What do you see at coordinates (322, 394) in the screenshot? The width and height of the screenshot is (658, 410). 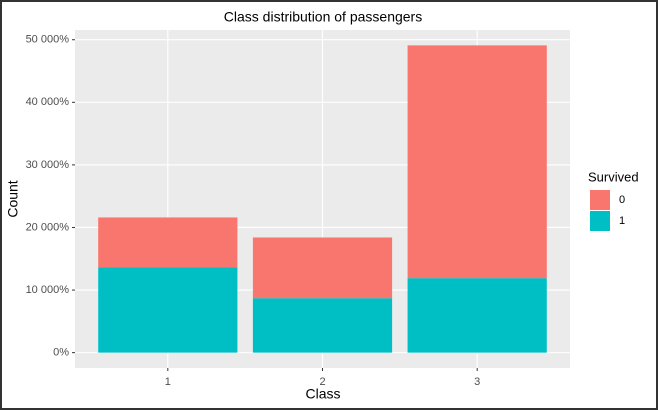 I see `x-axis-label: Class` at bounding box center [322, 394].